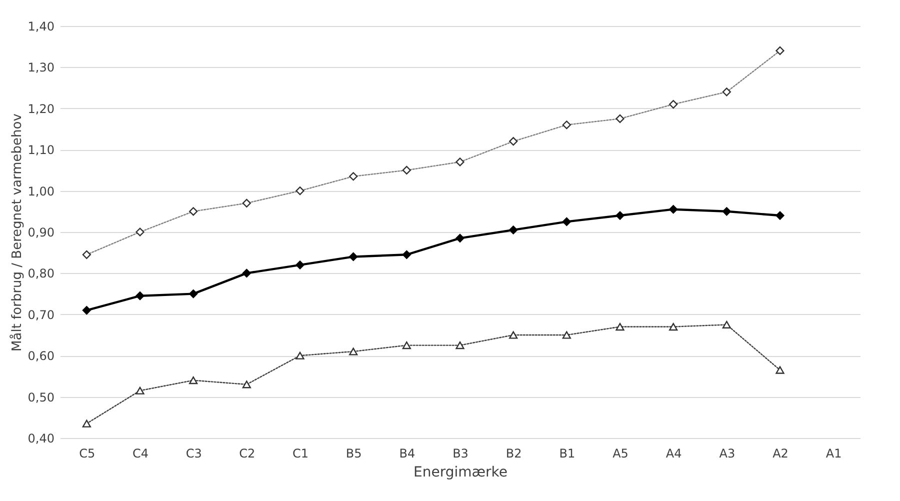 This screenshot has width=900, height=501. I want to click on x-tick-label: B3, so click(460, 453).